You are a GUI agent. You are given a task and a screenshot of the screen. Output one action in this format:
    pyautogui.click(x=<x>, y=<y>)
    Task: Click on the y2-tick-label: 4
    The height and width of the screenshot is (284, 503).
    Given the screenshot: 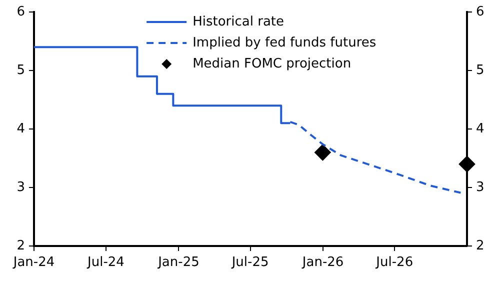 What is the action you would take?
    pyautogui.click(x=480, y=128)
    